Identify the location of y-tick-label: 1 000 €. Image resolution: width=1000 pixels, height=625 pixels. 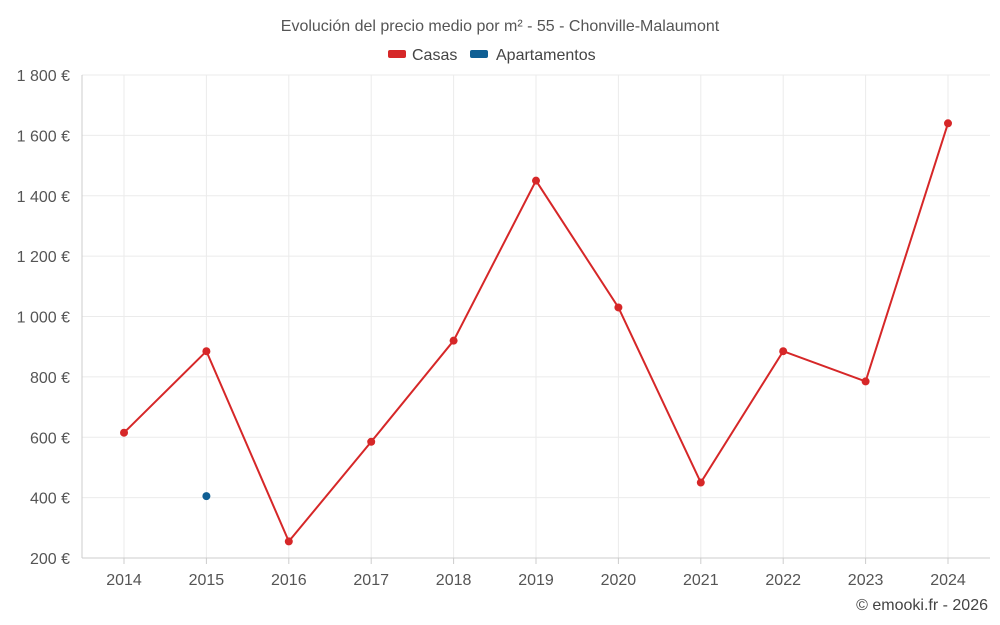
(43, 318).